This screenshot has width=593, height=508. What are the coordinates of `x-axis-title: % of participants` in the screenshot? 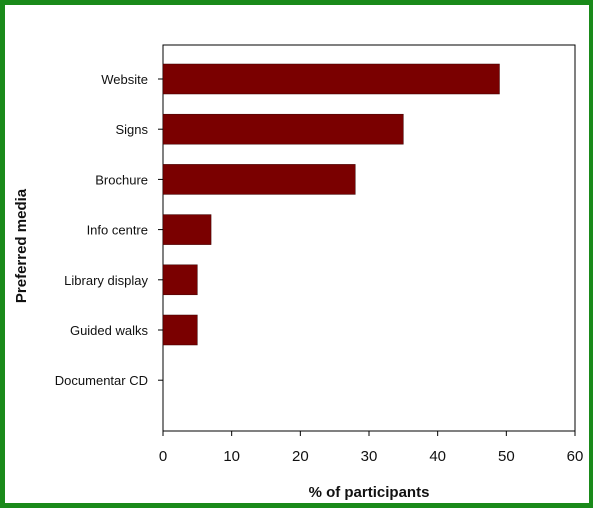 It's located at (369, 492).